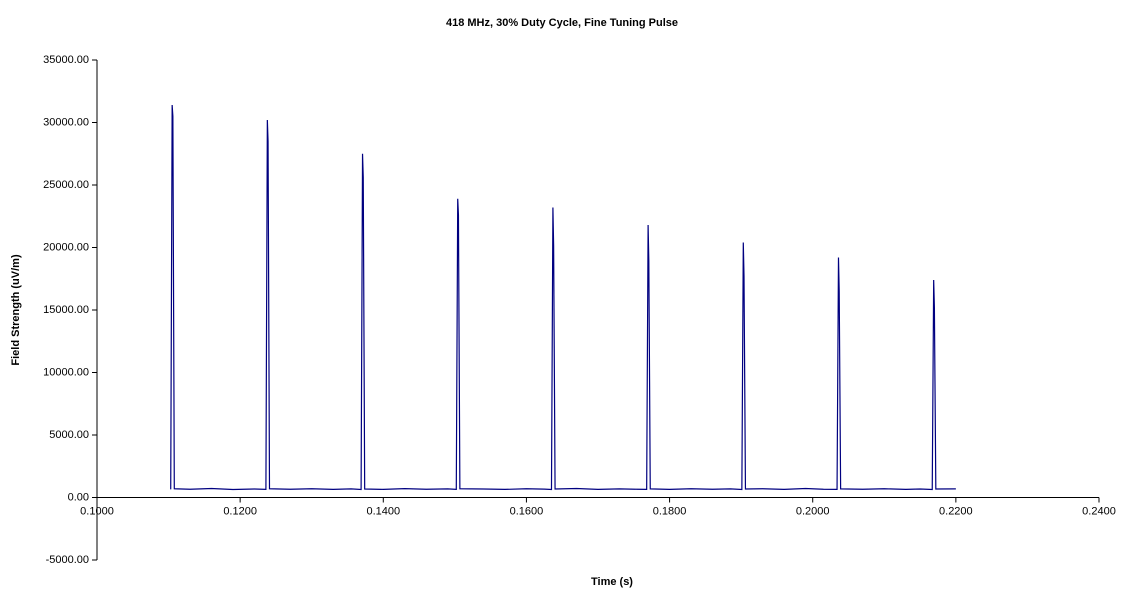  What do you see at coordinates (66, 122) in the screenshot?
I see `y-tick-label: 30000.00` at bounding box center [66, 122].